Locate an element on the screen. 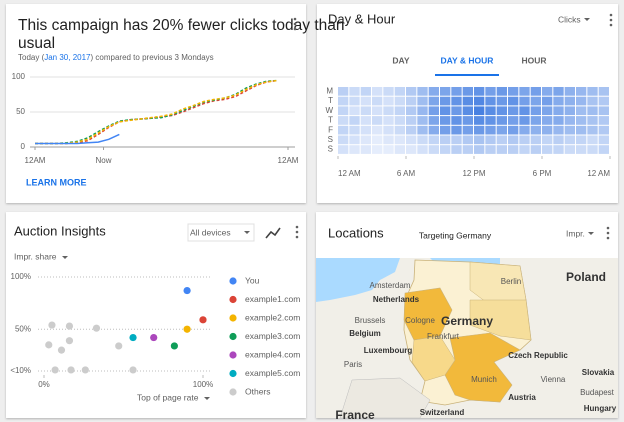  learn-more-link: LEARN MORE is located at coordinates (56, 182).